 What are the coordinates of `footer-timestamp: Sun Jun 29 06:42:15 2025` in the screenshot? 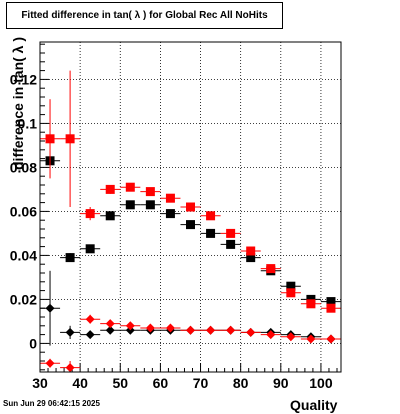 It's located at (51, 403).